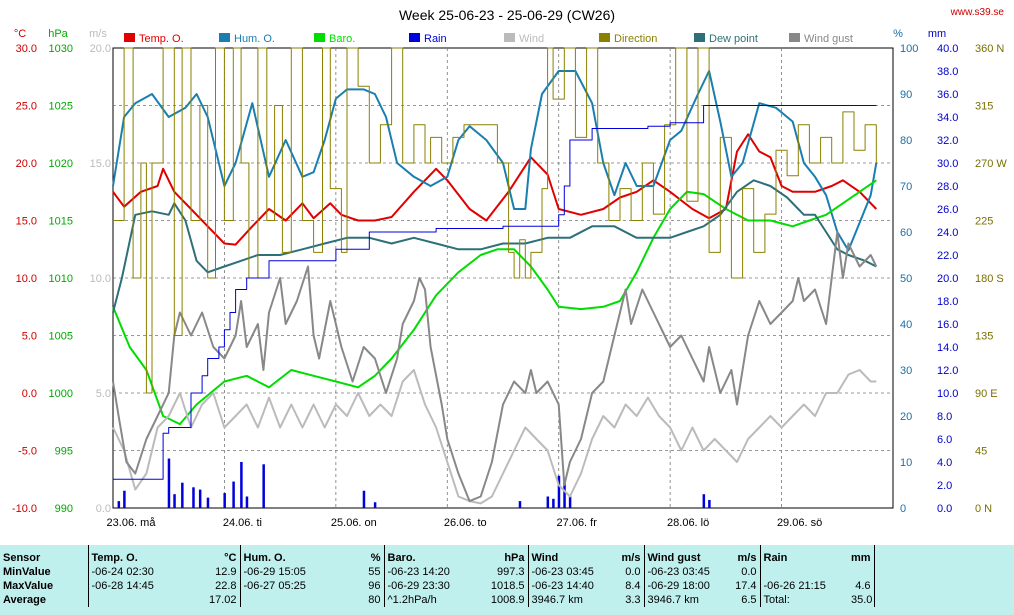  I want to click on series-line-temp-o-, so click(495, 189).